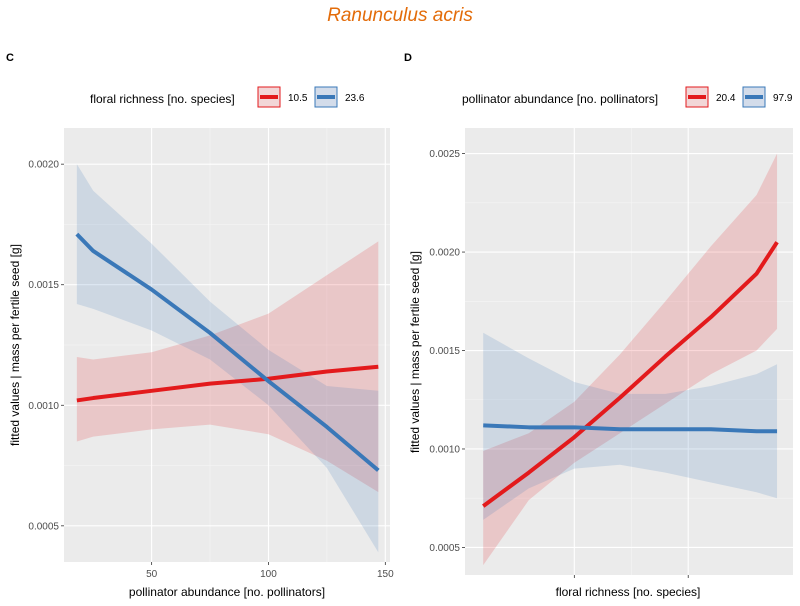 The width and height of the screenshot is (800, 606). Describe the element at coordinates (783, 98) in the screenshot. I see `legend-label: 97.9` at that location.